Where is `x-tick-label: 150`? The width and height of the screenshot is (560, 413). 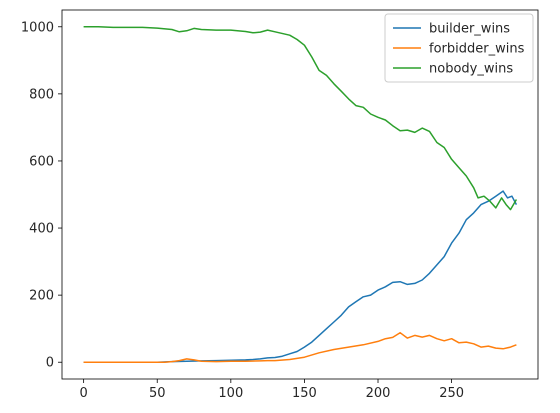
x-tick-label: 150 is located at coordinates (304, 393).